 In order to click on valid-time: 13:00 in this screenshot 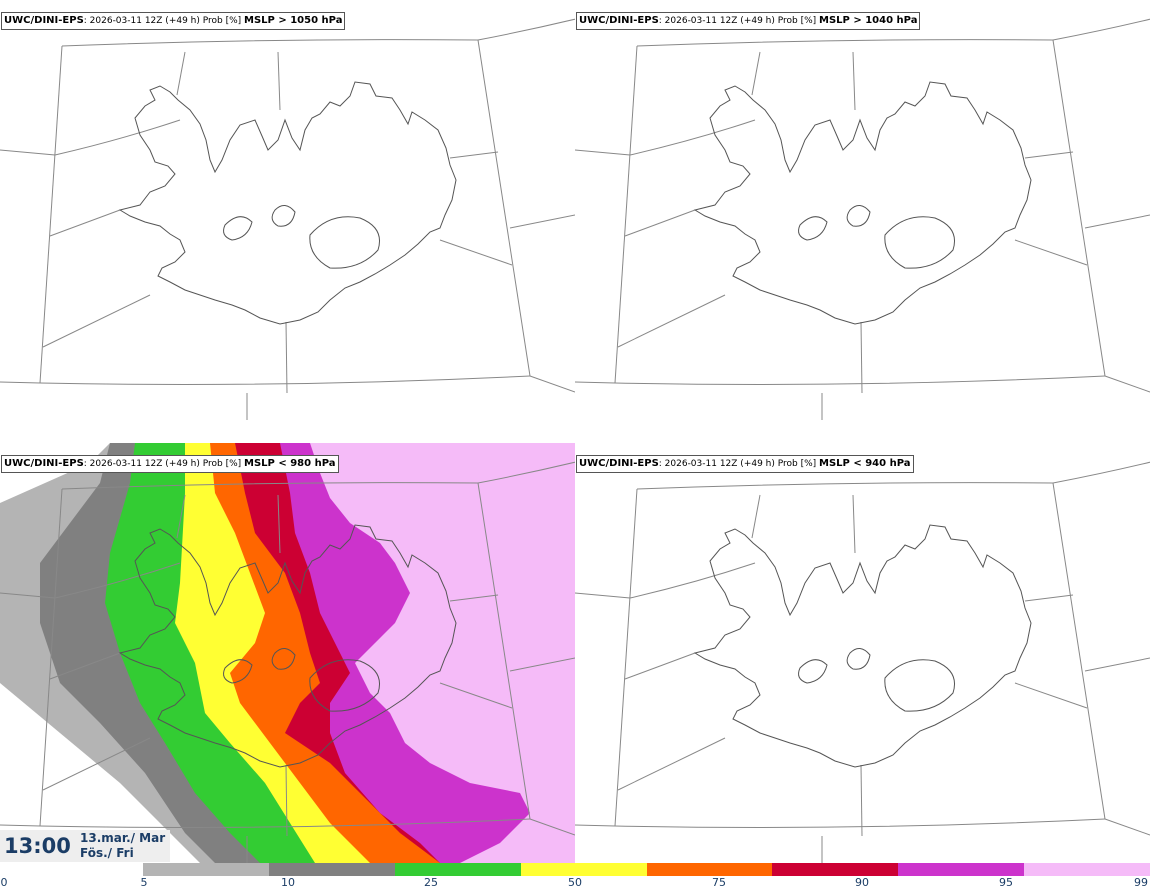, I will do `click(37, 846)`.